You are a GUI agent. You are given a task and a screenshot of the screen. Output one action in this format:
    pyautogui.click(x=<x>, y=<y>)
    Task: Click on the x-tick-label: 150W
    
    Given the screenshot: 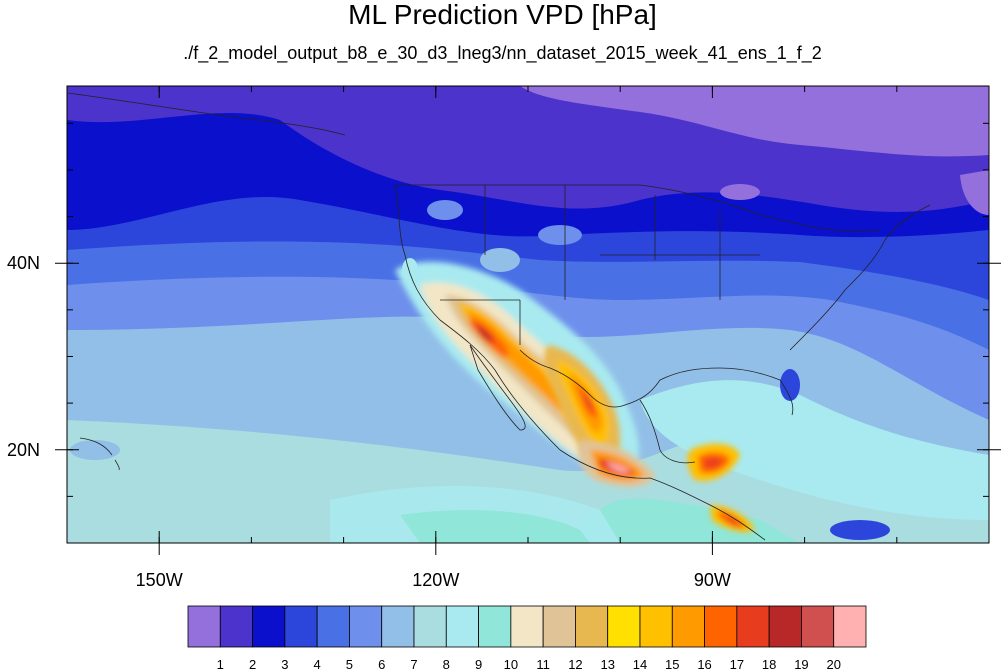 What is the action you would take?
    pyautogui.click(x=159, y=580)
    